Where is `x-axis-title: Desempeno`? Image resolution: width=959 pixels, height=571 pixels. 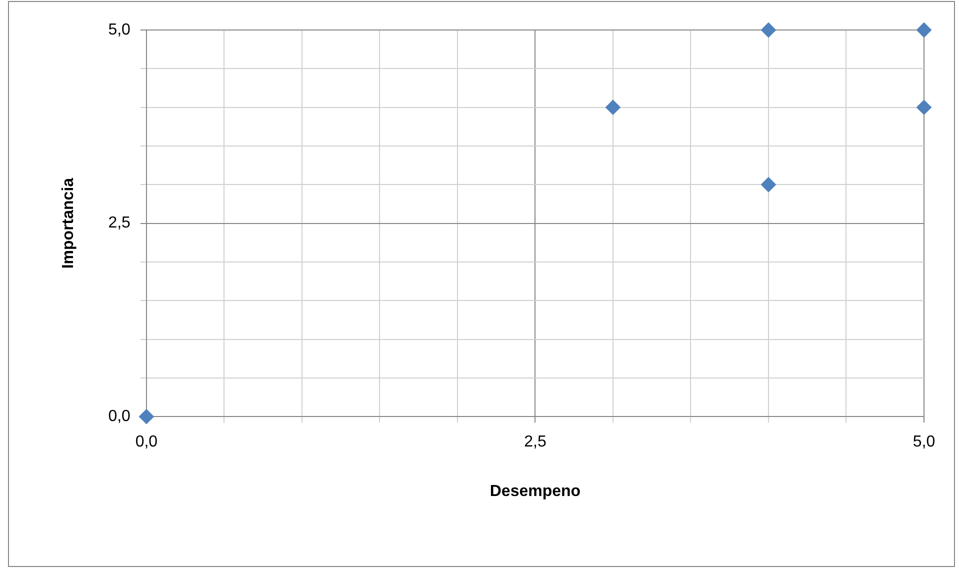
x-axis-title: Desempeno is located at coordinates (535, 491).